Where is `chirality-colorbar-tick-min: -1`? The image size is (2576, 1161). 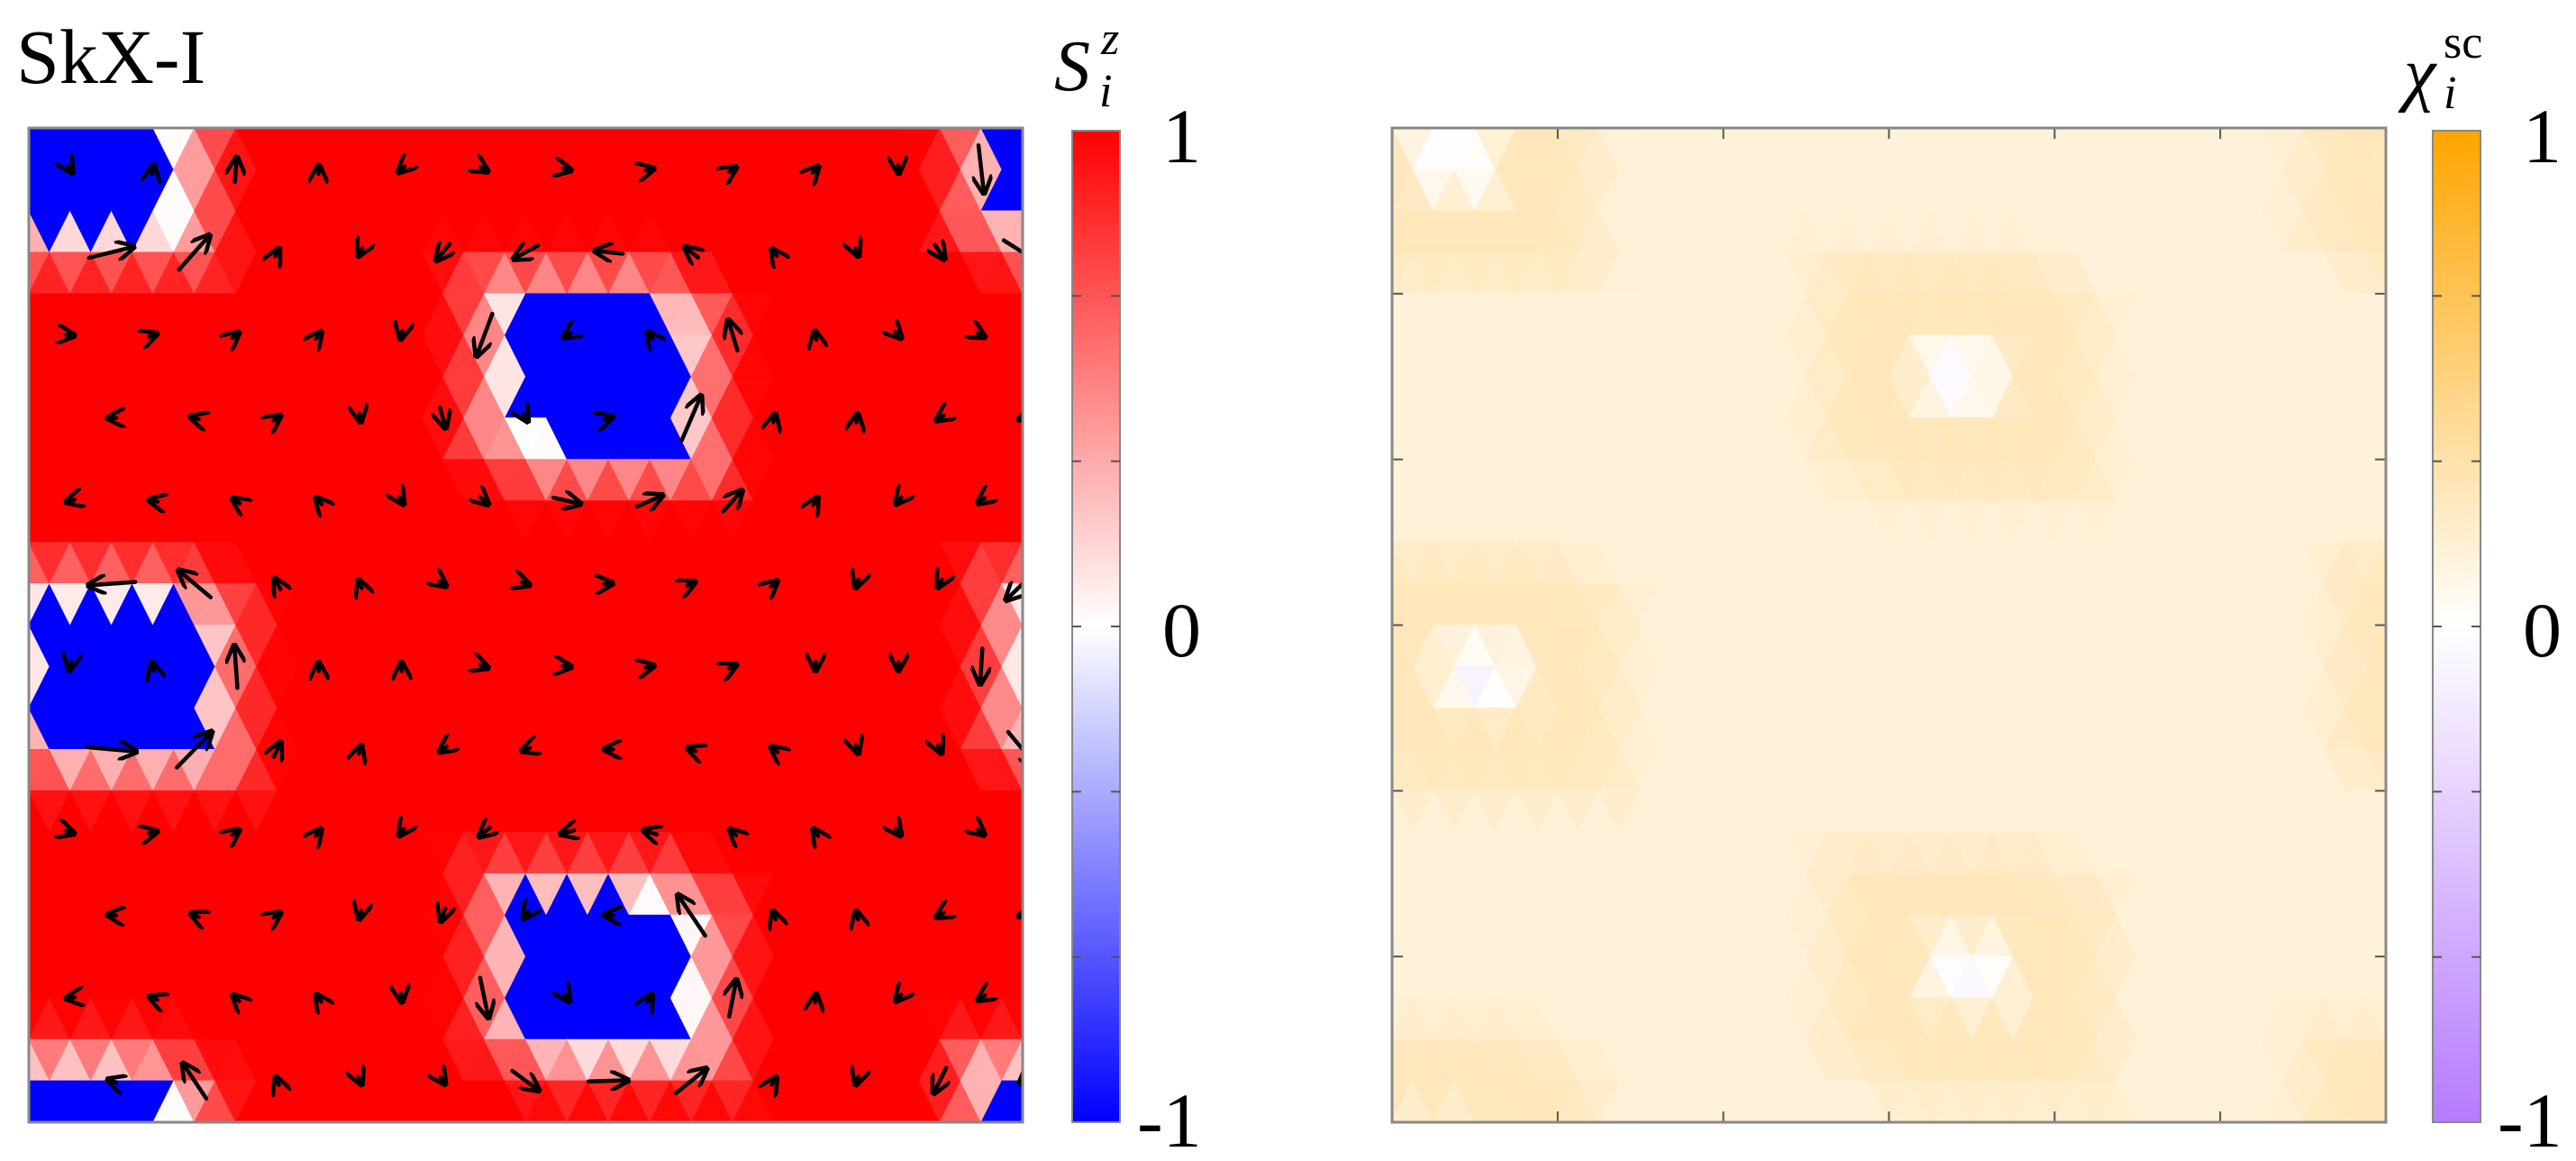 chirality-colorbar-tick-min: -1 is located at coordinates (2530, 1119).